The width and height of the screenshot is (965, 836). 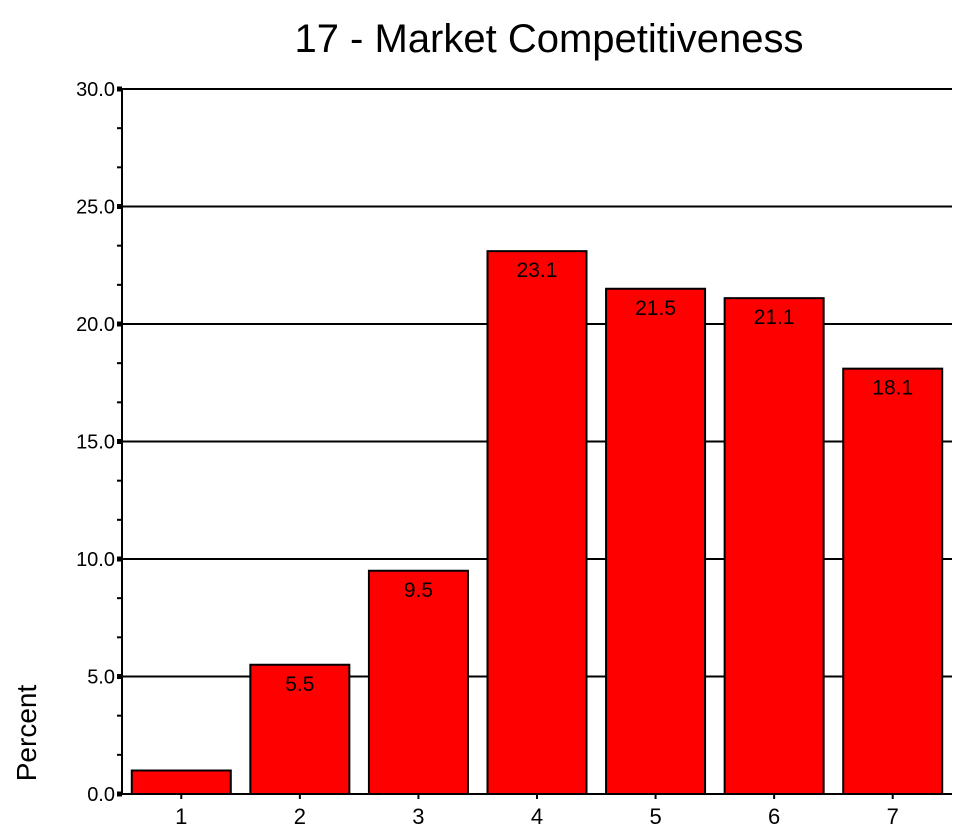 I want to click on x-tick-label: 3, so click(x=418, y=816).